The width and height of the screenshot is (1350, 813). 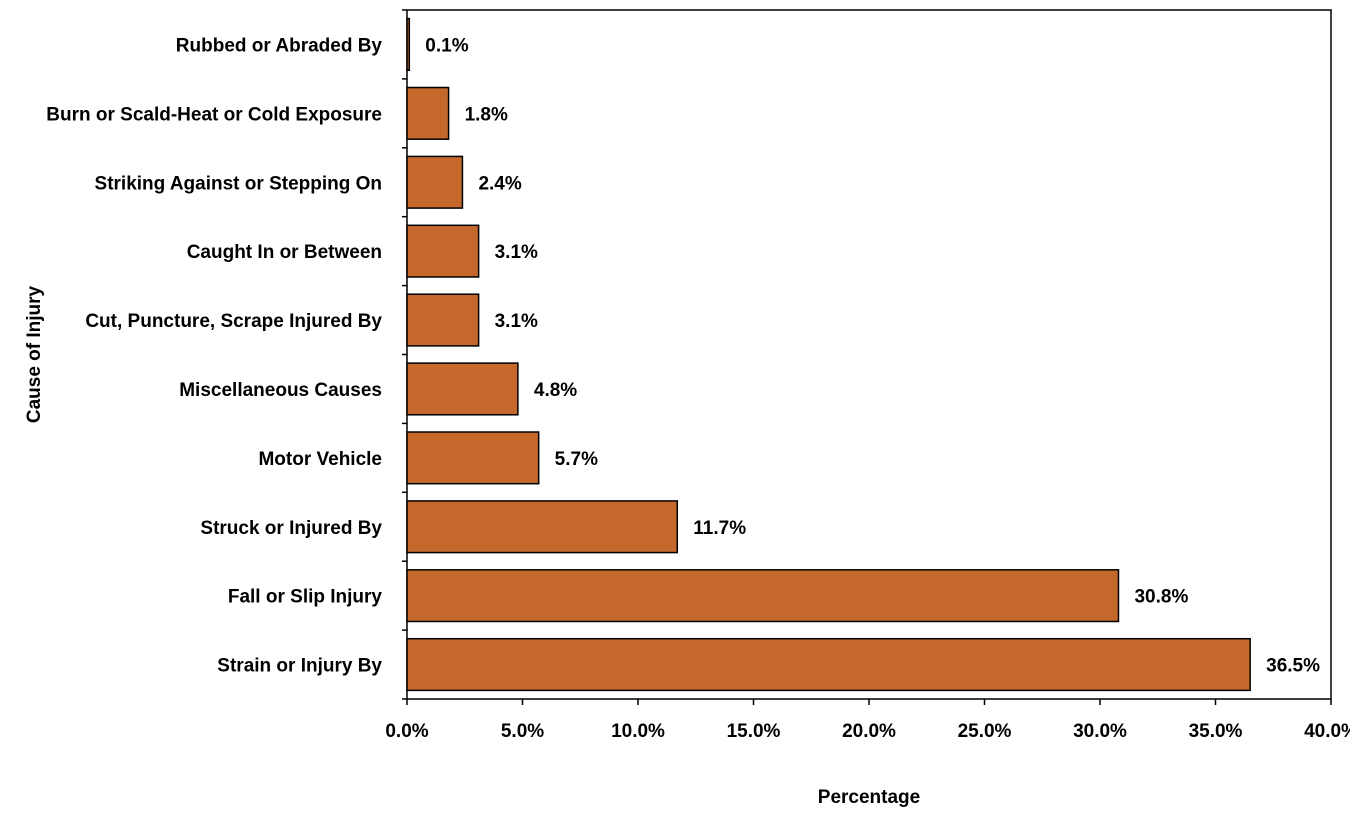 What do you see at coordinates (486, 114) in the screenshot?
I see `value-label: 1.8%` at bounding box center [486, 114].